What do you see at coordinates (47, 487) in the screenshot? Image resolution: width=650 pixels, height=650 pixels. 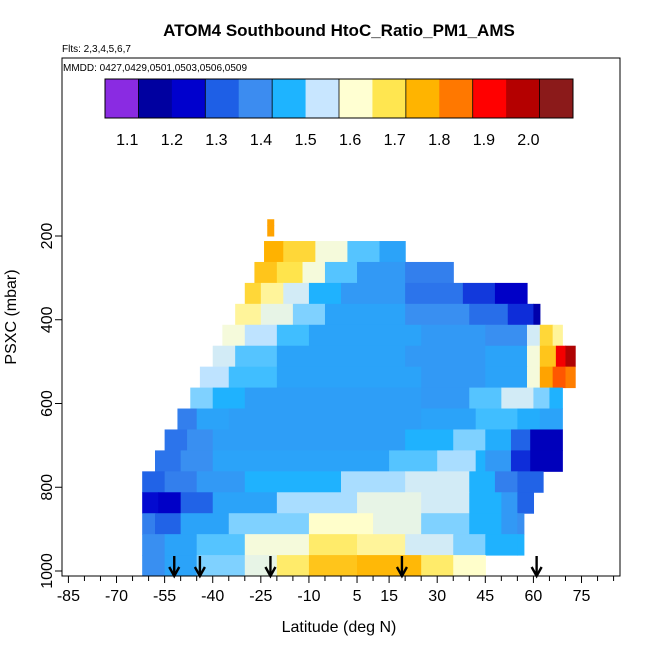 I see `y-tick-label: 800` at bounding box center [47, 487].